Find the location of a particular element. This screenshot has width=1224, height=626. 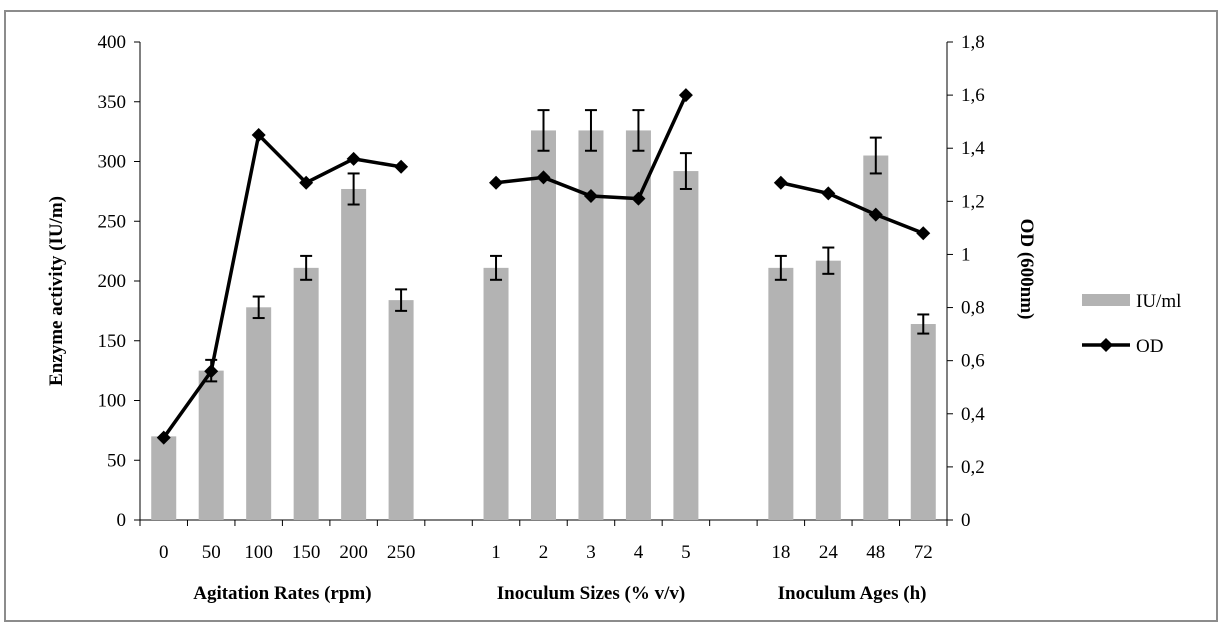

right-tick-label: 1,8 is located at coordinates (973, 42).